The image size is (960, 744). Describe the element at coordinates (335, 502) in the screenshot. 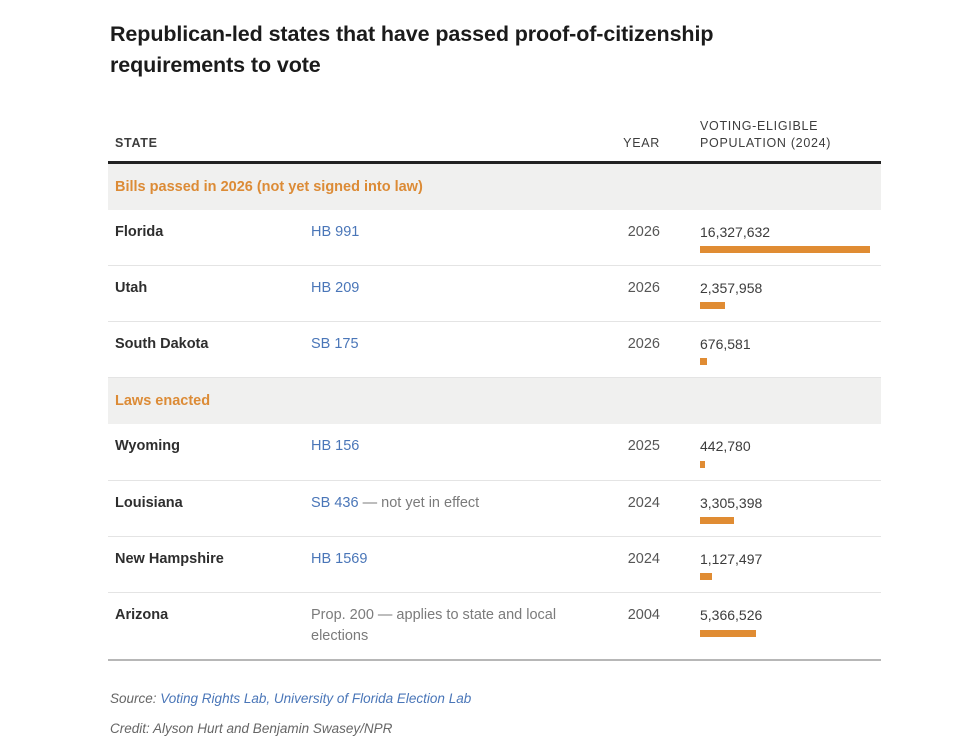

I see `bill-link: SB 436` at that location.